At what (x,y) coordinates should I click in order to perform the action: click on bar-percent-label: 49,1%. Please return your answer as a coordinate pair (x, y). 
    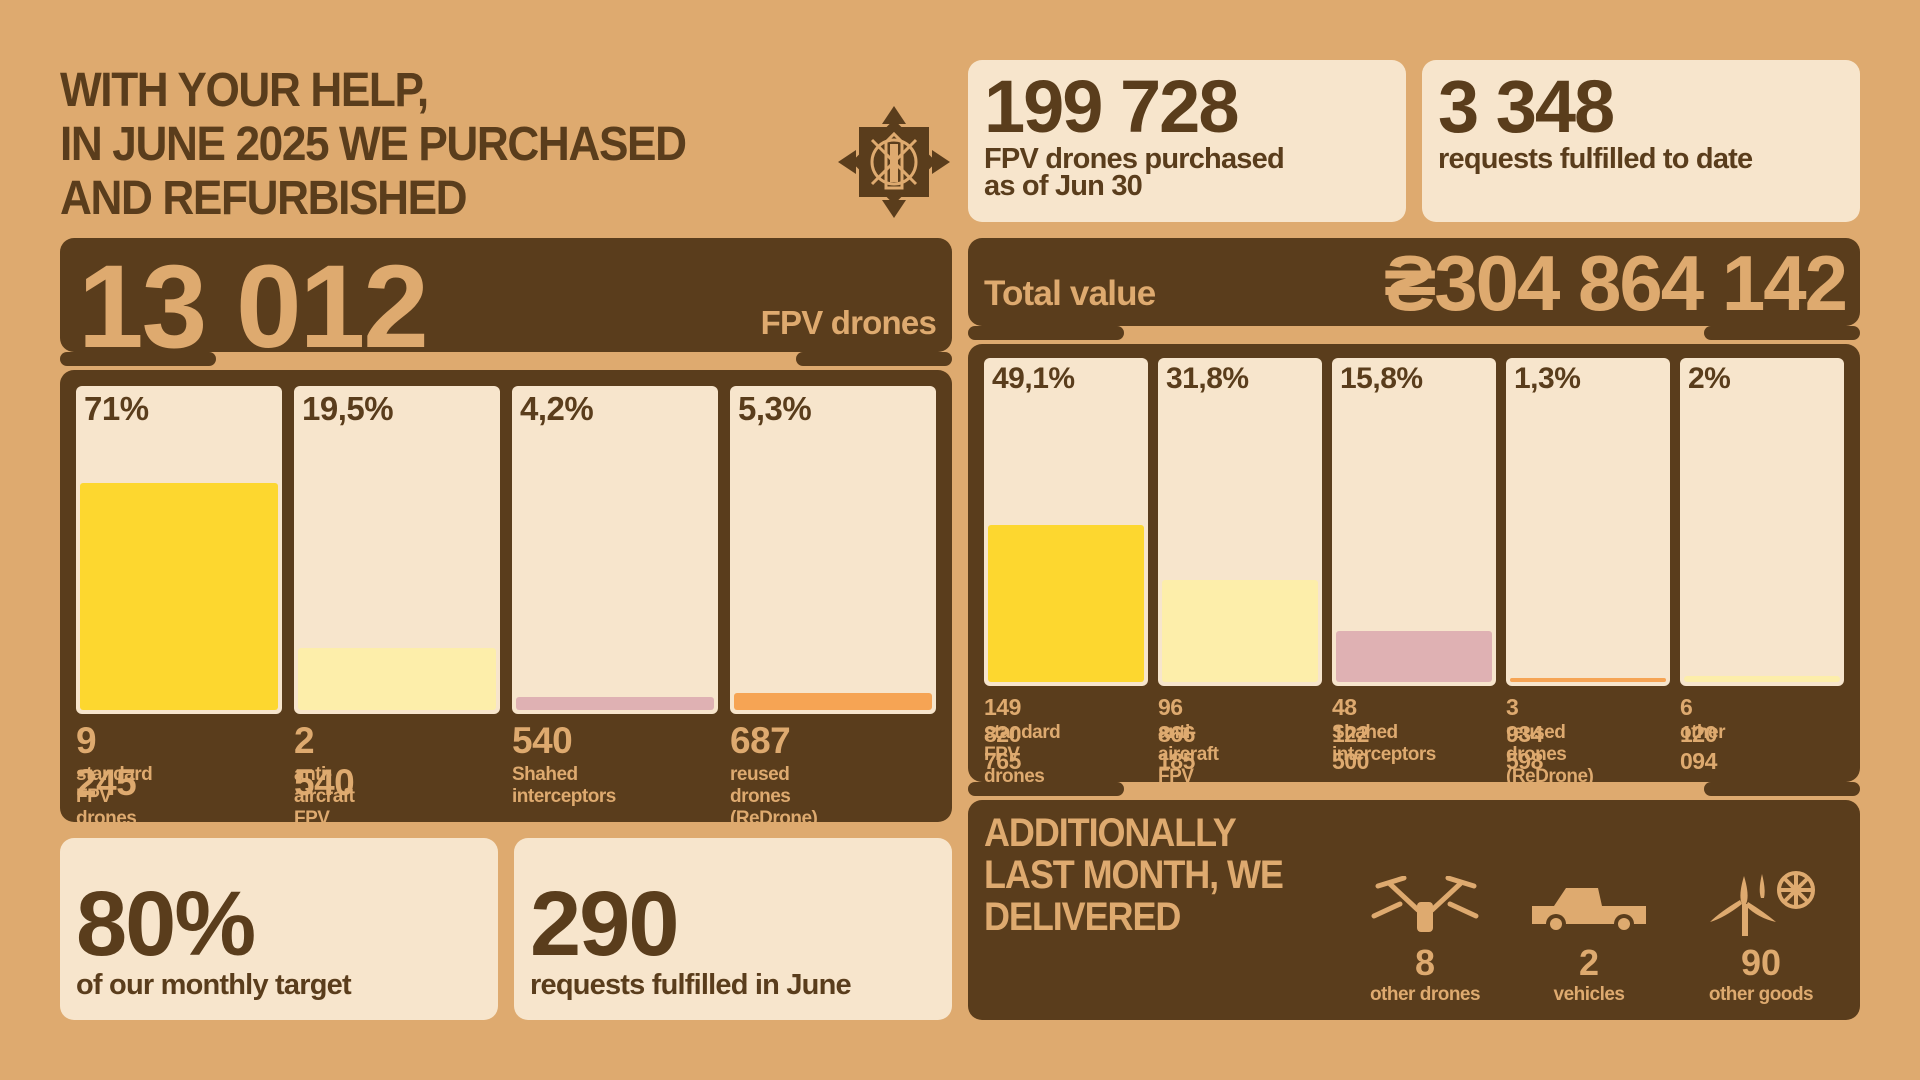
    Looking at the image, I should click on (1033, 378).